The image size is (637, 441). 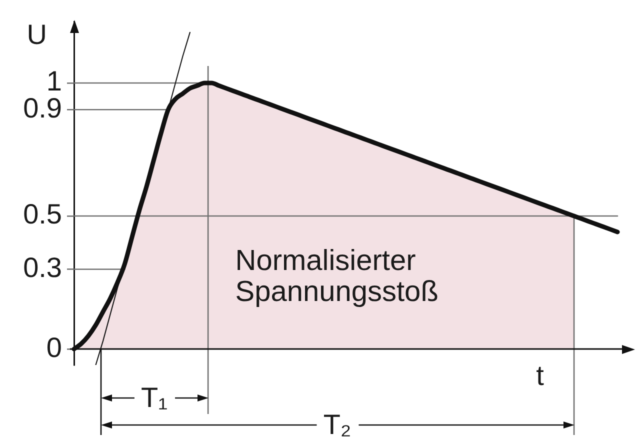 I want to click on y-tick-label: 0, so click(x=54, y=347).